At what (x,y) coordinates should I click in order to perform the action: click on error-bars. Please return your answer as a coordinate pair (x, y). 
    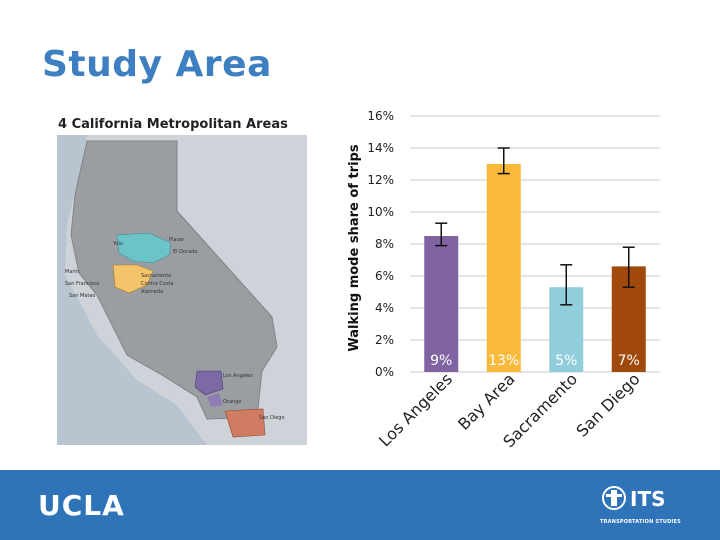
    Looking at the image, I should click on (535, 226).